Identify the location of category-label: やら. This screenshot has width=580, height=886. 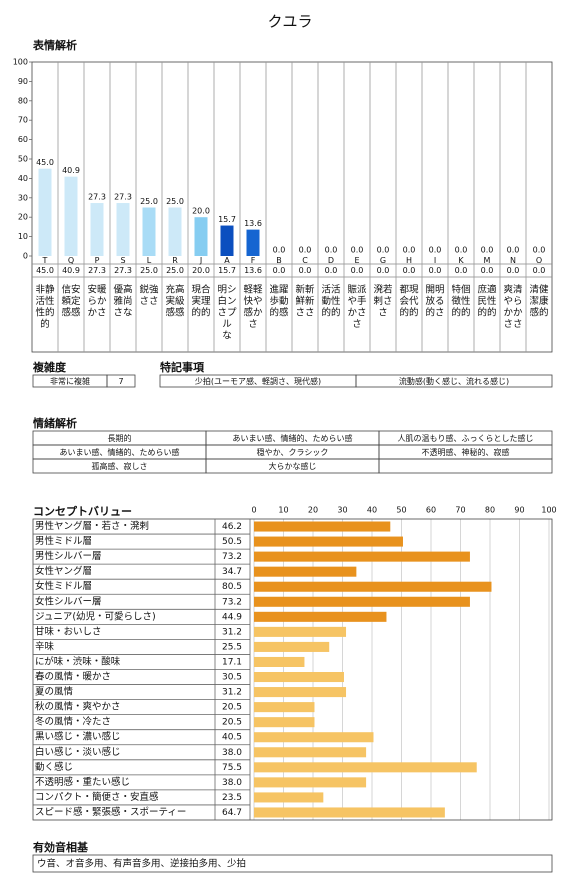
(512, 301).